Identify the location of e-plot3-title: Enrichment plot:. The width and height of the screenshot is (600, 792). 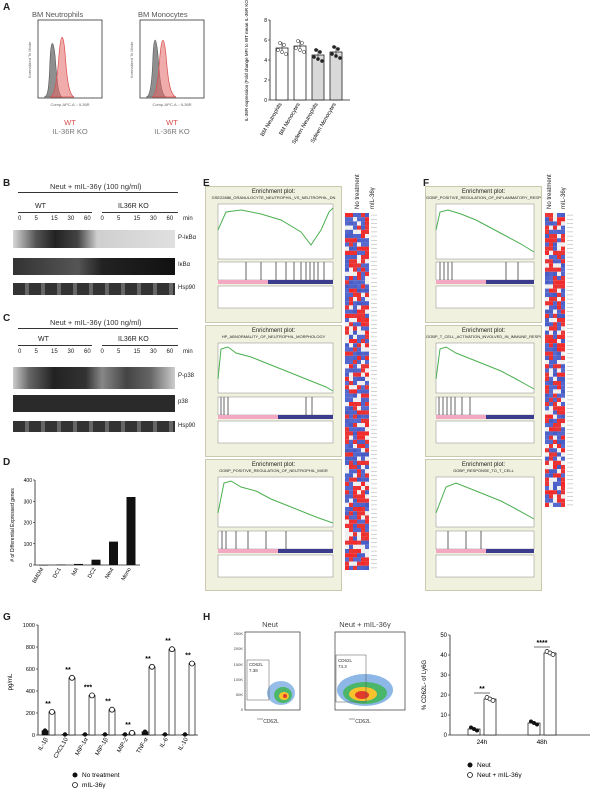
(273, 465).